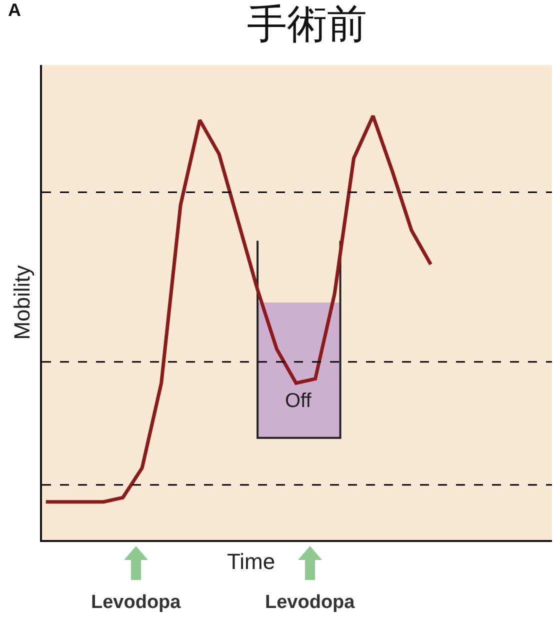 This screenshot has height=620, width=558. I want to click on chart-title: 手術前, so click(306, 24).